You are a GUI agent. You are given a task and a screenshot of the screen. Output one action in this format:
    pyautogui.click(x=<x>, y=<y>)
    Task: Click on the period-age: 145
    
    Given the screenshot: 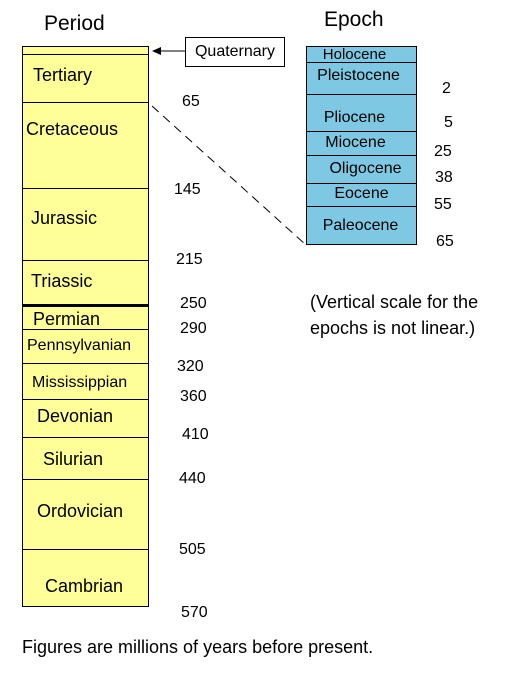 What is the action you would take?
    pyautogui.click(x=187, y=189)
    